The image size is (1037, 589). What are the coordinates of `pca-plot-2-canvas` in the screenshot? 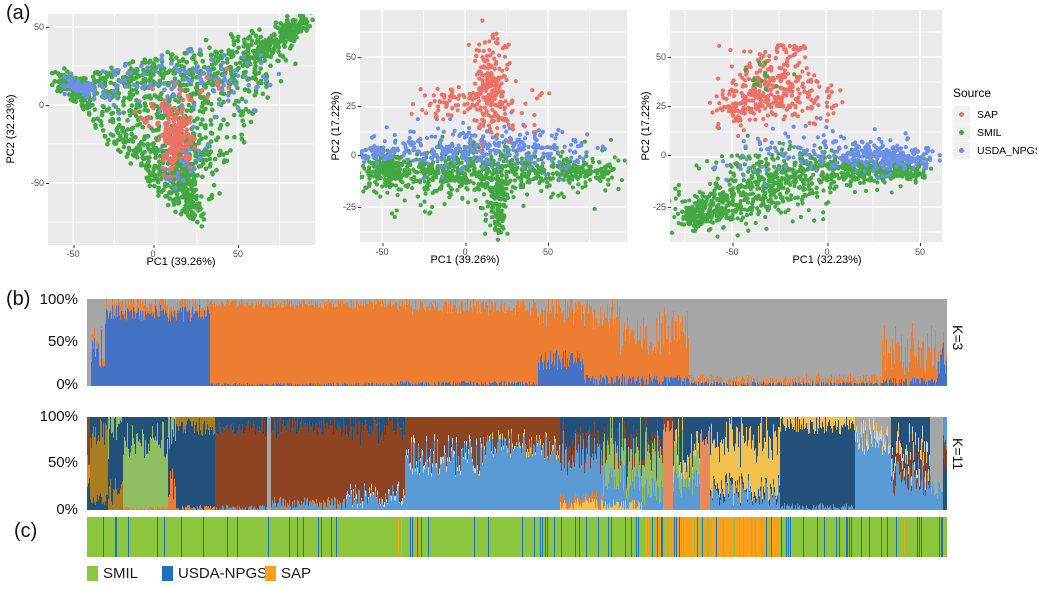 It's located at (493, 126).